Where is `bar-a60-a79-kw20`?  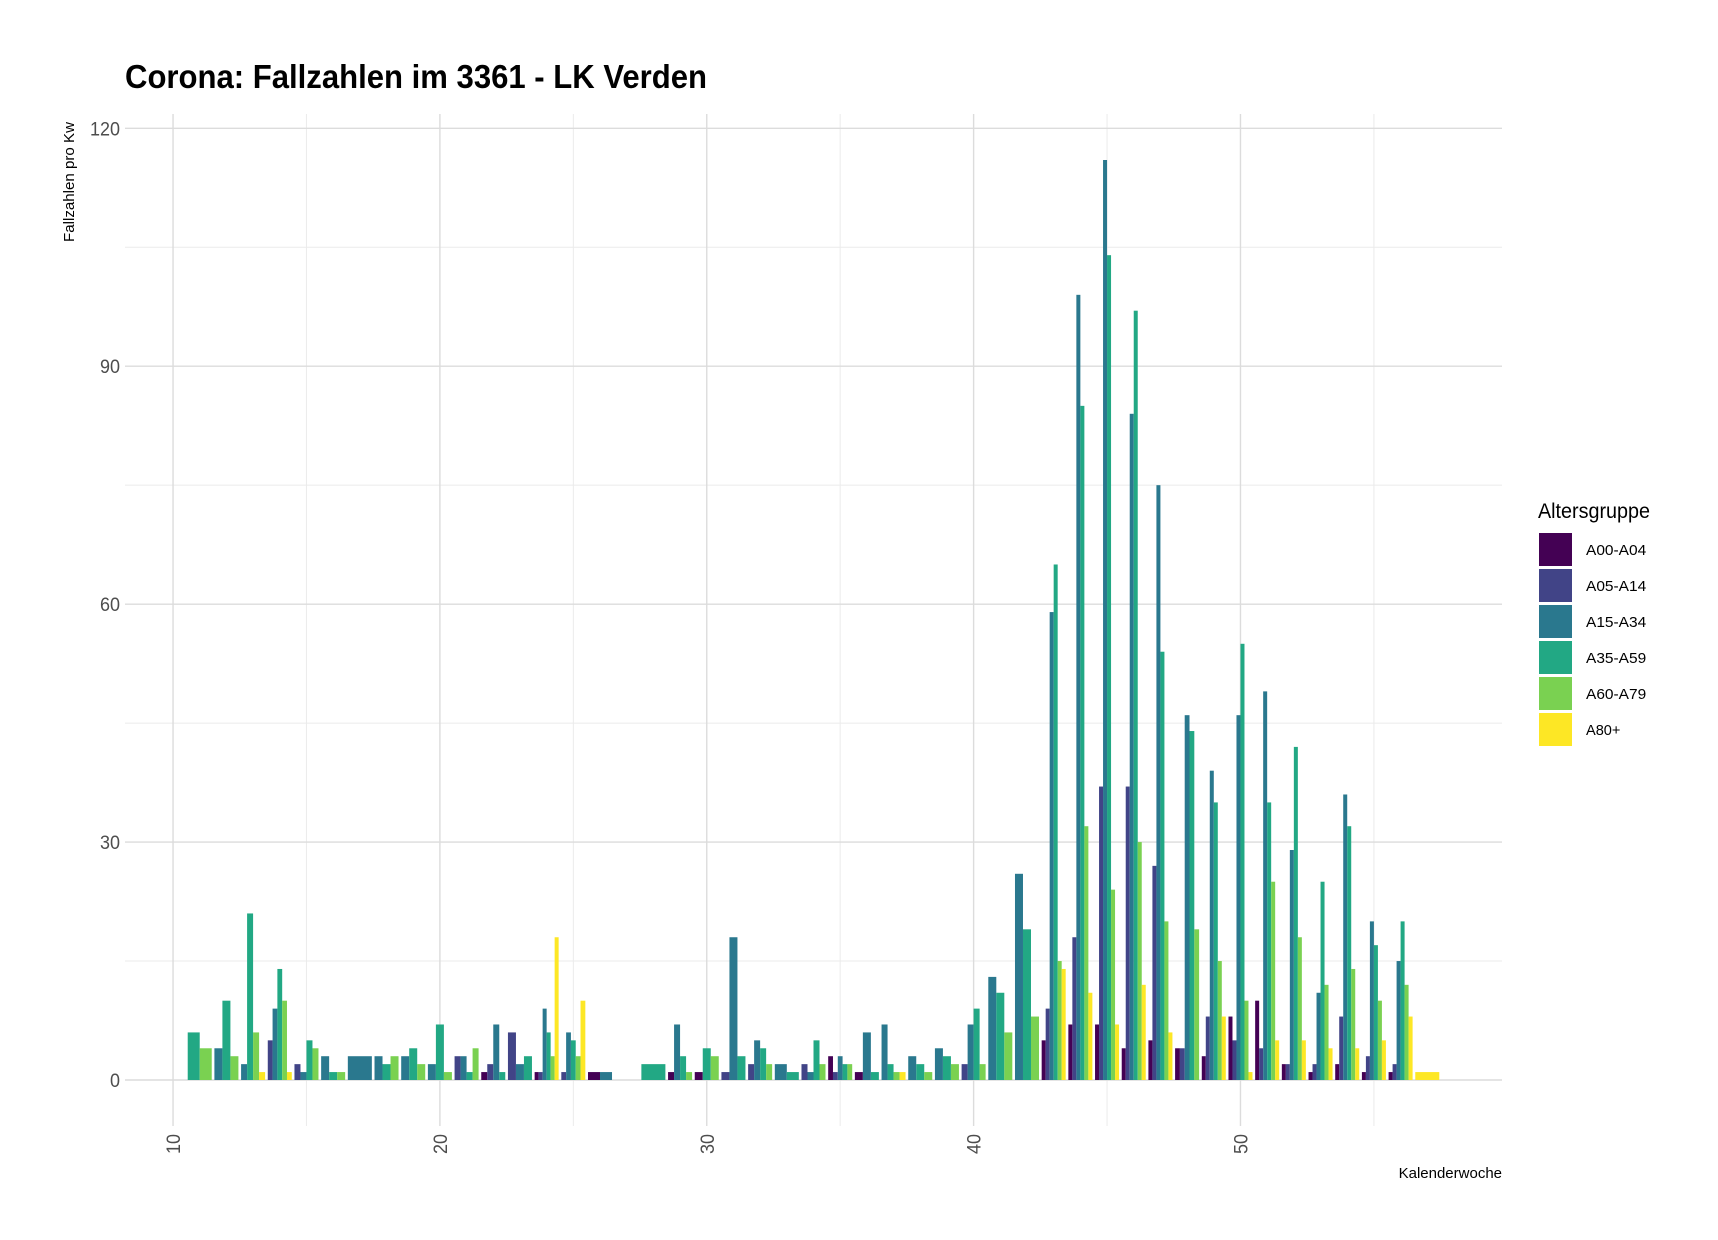
bar-a60-a79-kw20 is located at coordinates (447, 1076).